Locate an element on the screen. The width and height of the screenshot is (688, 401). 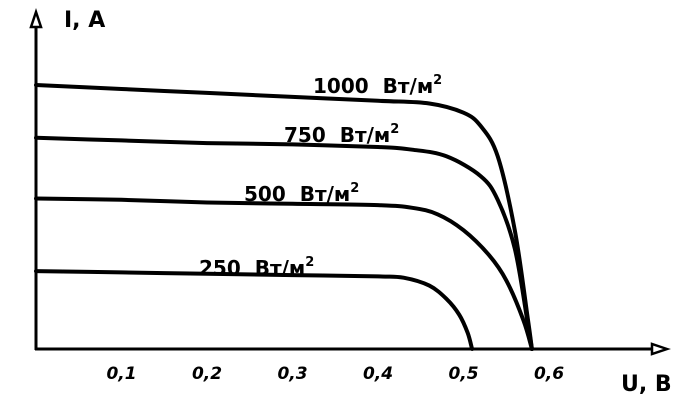
series-label-500: 500 Вт/м2 is located at coordinates (301, 193).